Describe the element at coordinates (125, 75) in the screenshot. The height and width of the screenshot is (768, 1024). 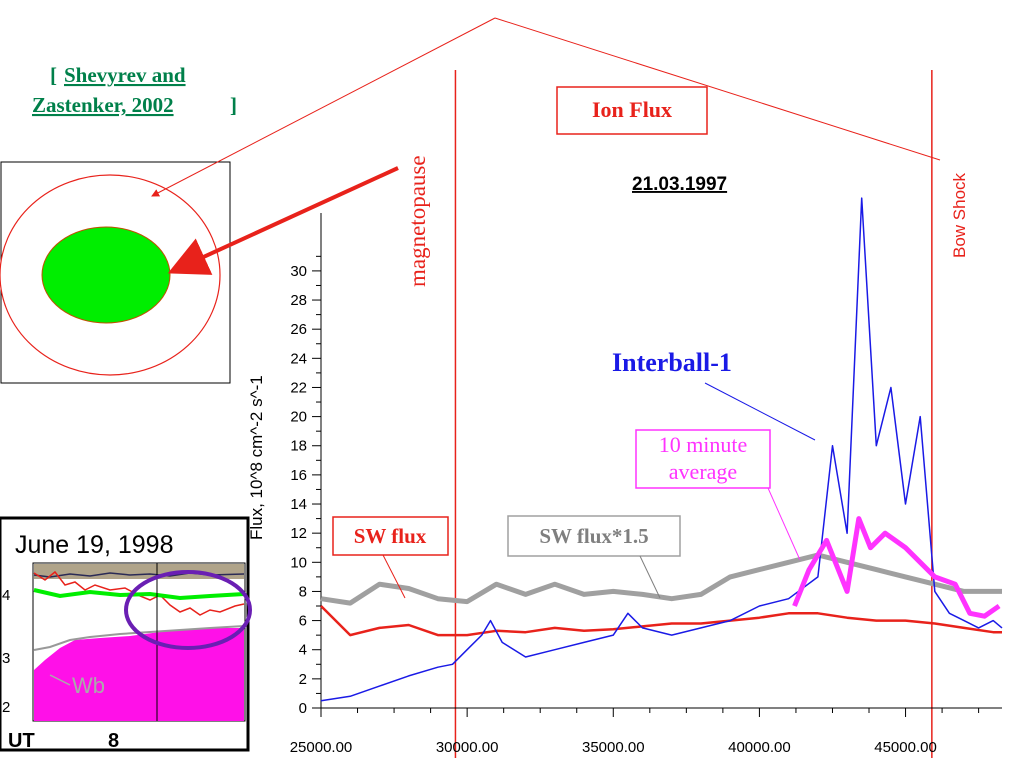
I see `citation-link-line1: Shevyrev and` at that location.